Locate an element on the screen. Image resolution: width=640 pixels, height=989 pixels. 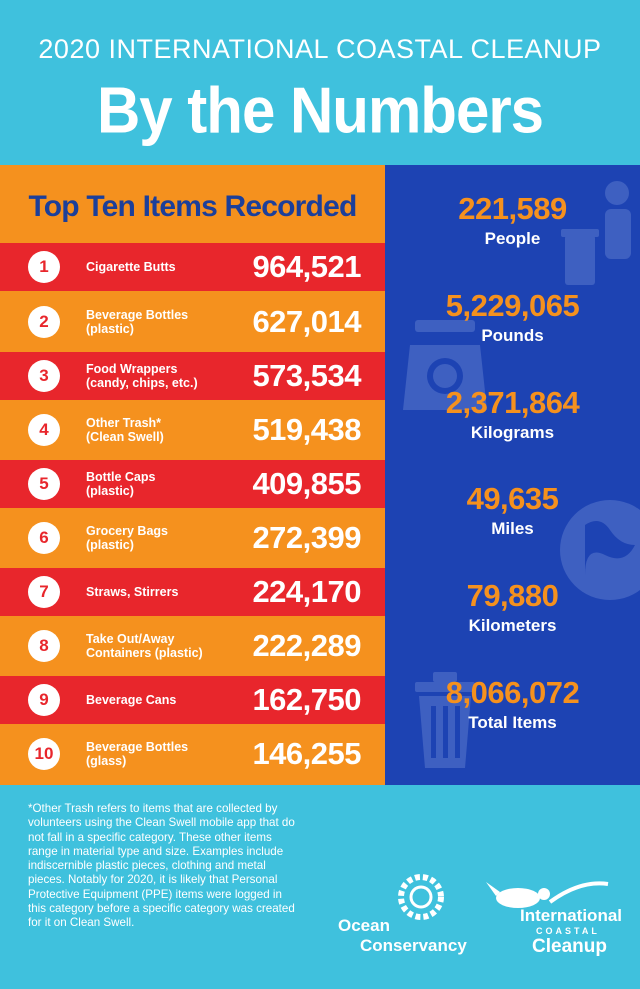
item-label: Other Trash* (Clean Swell) is located at coordinates (125, 430).